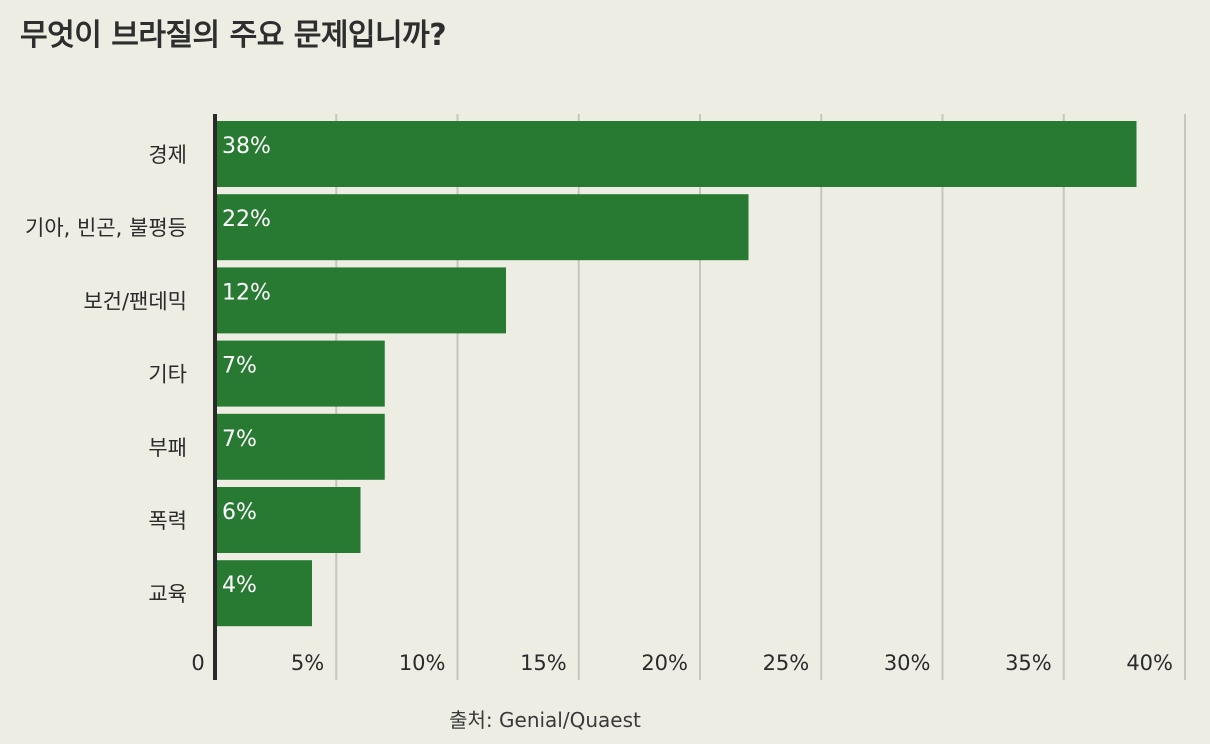 Image resolution: width=1210 pixels, height=744 pixels. I want to click on x-tick-label: 35%, so click(1028, 663).